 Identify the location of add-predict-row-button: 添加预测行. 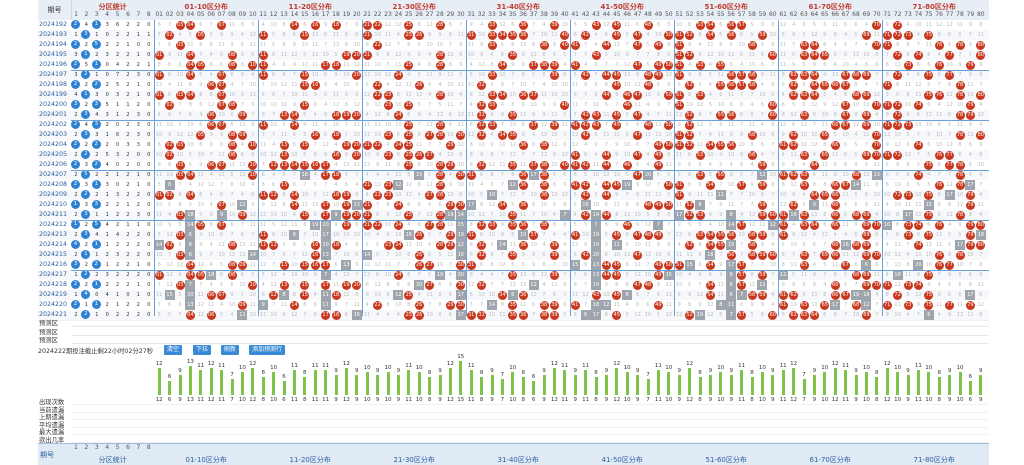
(267, 350).